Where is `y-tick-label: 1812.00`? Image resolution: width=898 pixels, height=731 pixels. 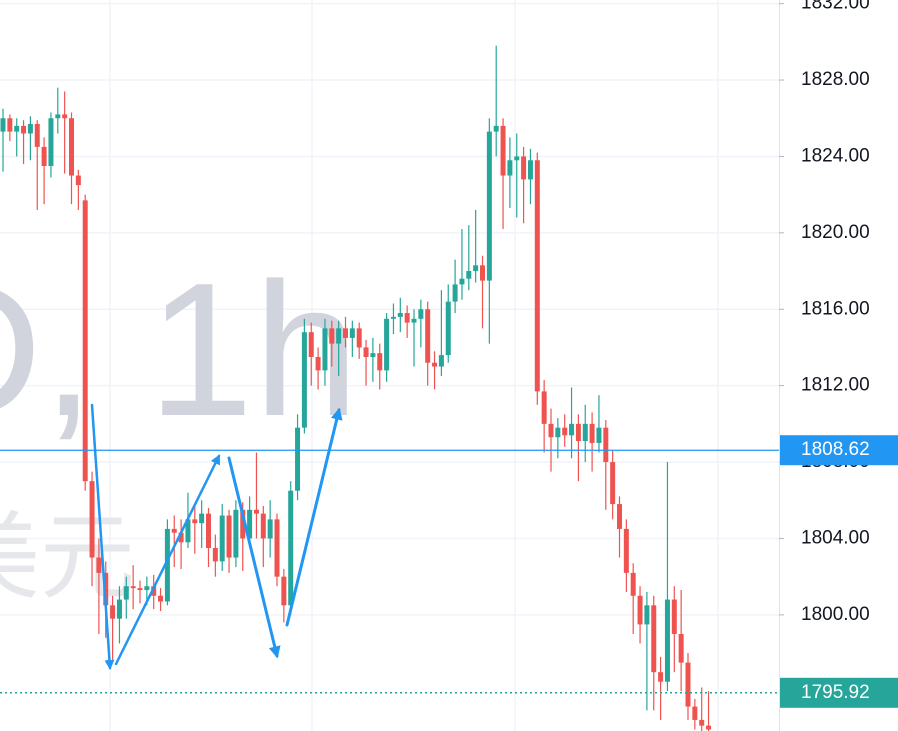
y-tick-label: 1812.00 is located at coordinates (835, 385).